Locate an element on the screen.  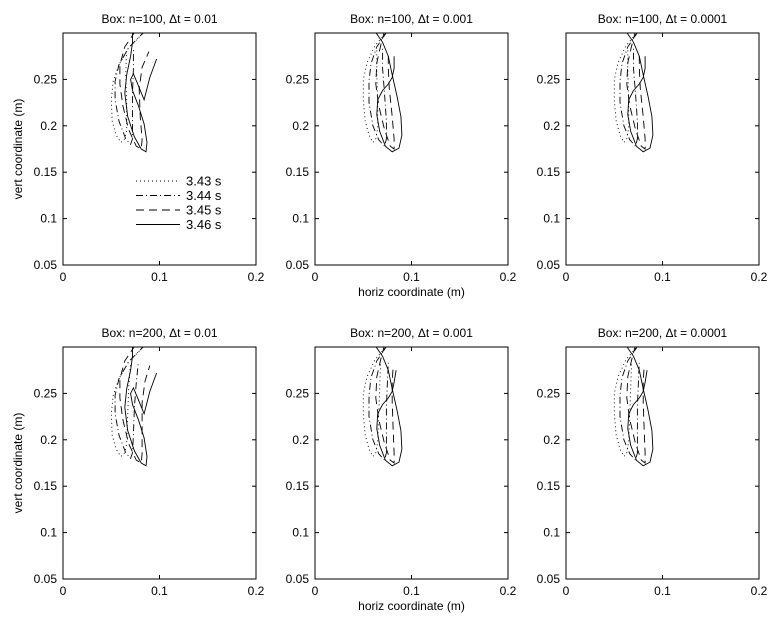
legend-entry-label: 3.44 s is located at coordinates (204, 195).